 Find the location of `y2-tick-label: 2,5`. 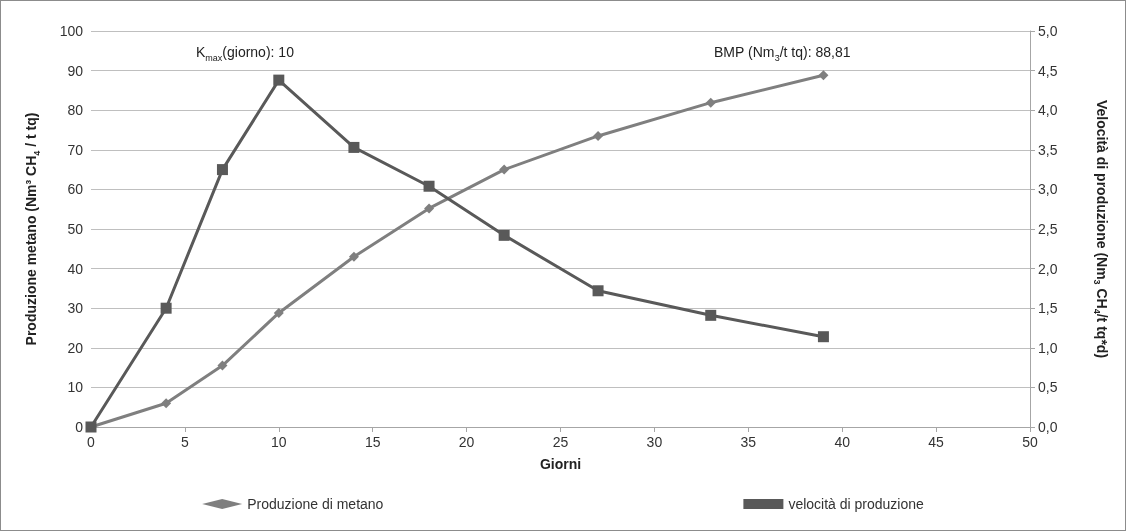

y2-tick-label: 2,5 is located at coordinates (1048, 229).